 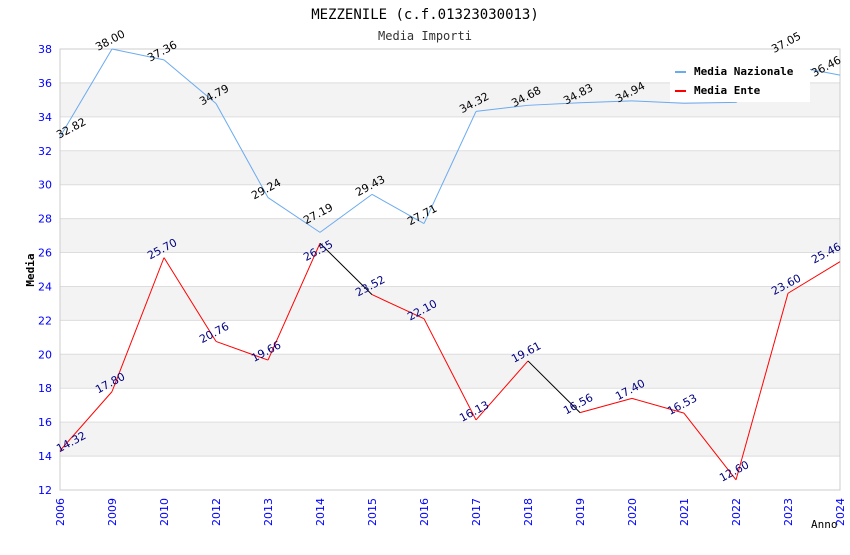 What do you see at coordinates (425, 15) in the screenshot?
I see `chart-title: MEZZENILE (c.f.01323030013)` at bounding box center [425, 15].